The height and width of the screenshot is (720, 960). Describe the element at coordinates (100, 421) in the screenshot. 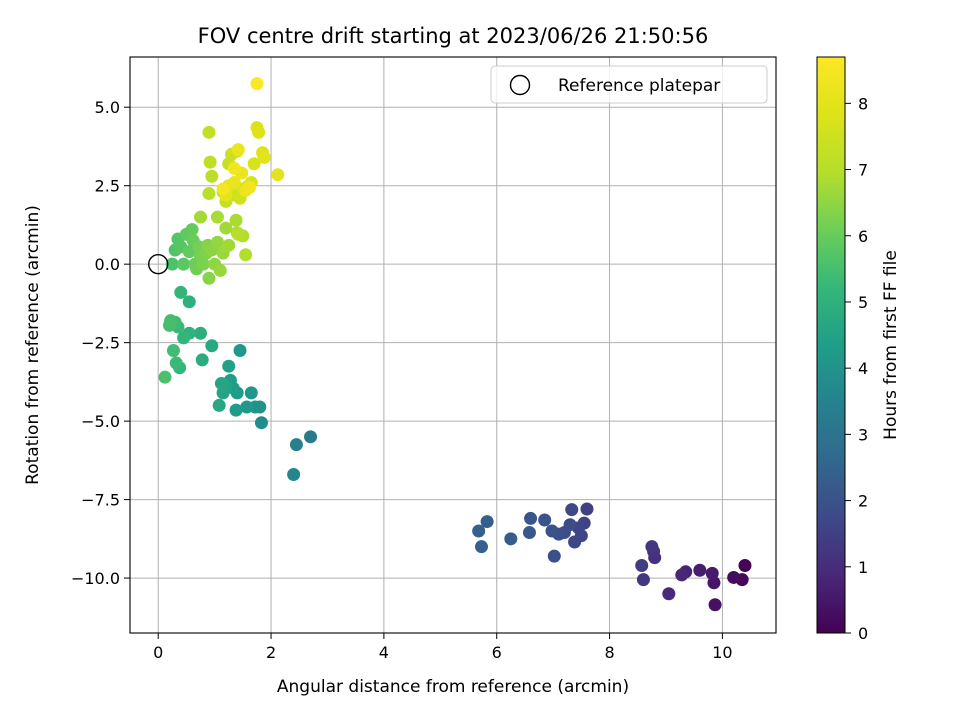

I see `y-tick-label-2: −5.0` at that location.